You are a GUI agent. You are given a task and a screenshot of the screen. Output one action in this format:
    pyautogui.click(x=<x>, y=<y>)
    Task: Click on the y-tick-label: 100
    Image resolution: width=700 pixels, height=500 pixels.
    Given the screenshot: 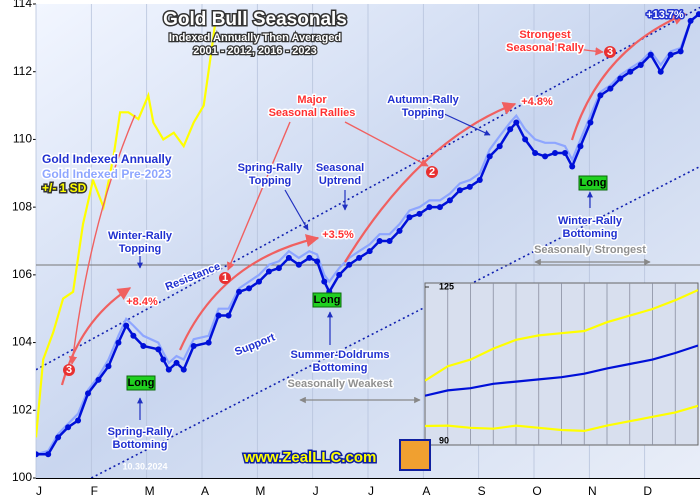 What is the action you would take?
    pyautogui.click(x=22, y=477)
    